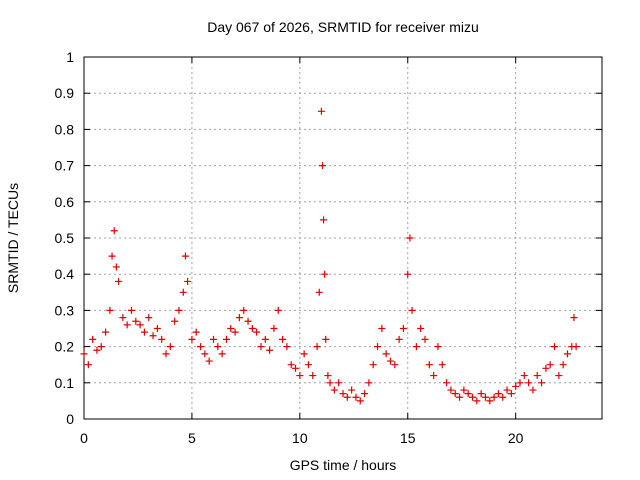  Describe the element at coordinates (65, 93) in the screenshot. I see `y-tick-label: 0.9` at that location.